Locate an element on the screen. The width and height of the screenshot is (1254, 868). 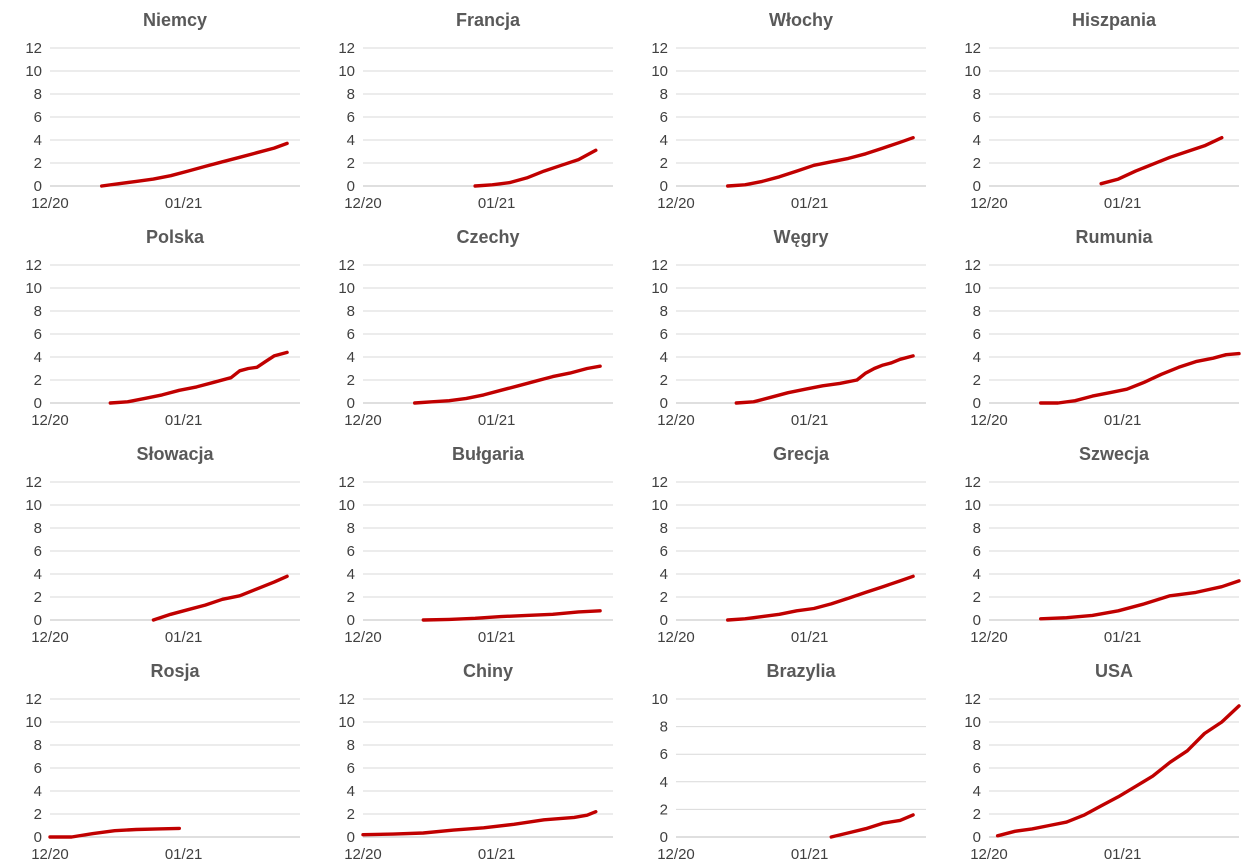
chart-svg: Niemcy 0 2 4 6 8 10 12 12/20 01/21 is located at coordinates (162, 111).